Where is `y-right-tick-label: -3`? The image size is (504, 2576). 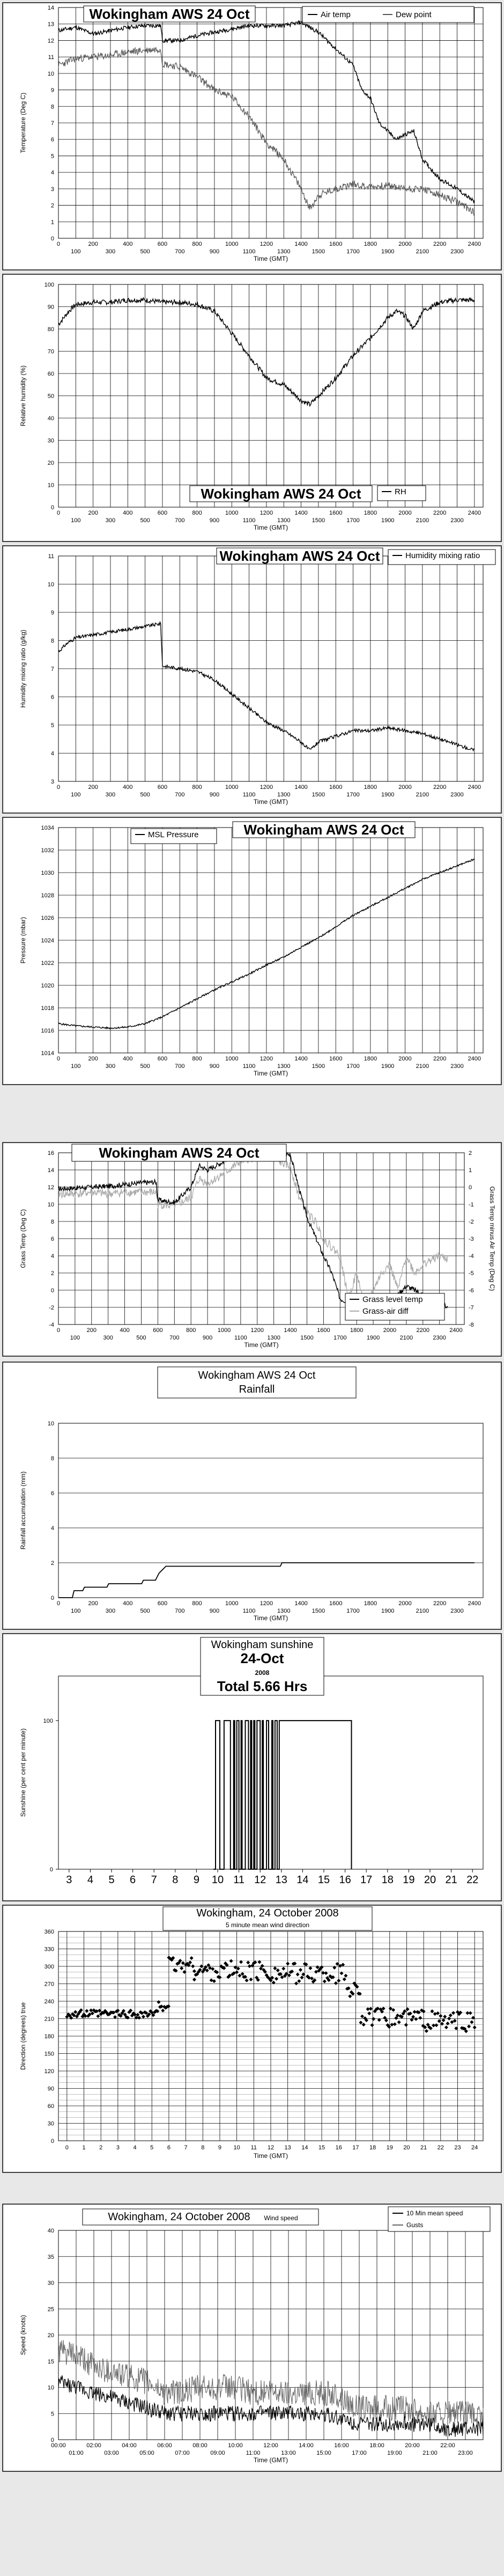 y-right-tick-label: -3 is located at coordinates (471, 1239).